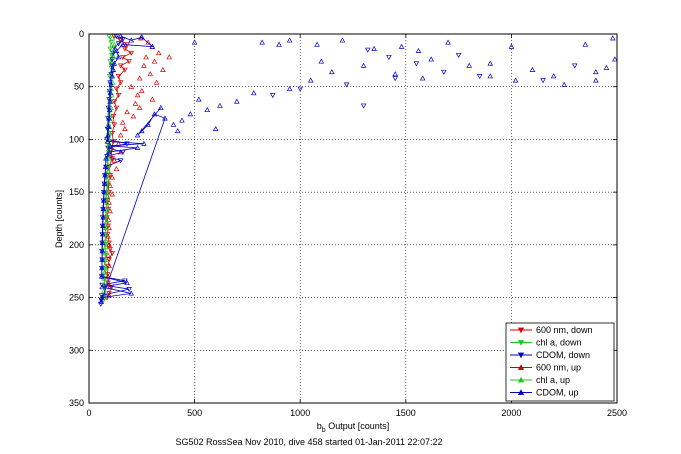 Image resolution: width=681 pixels, height=454 pixels. I want to click on x-axis-label-rest: Output [counts], so click(358, 426).